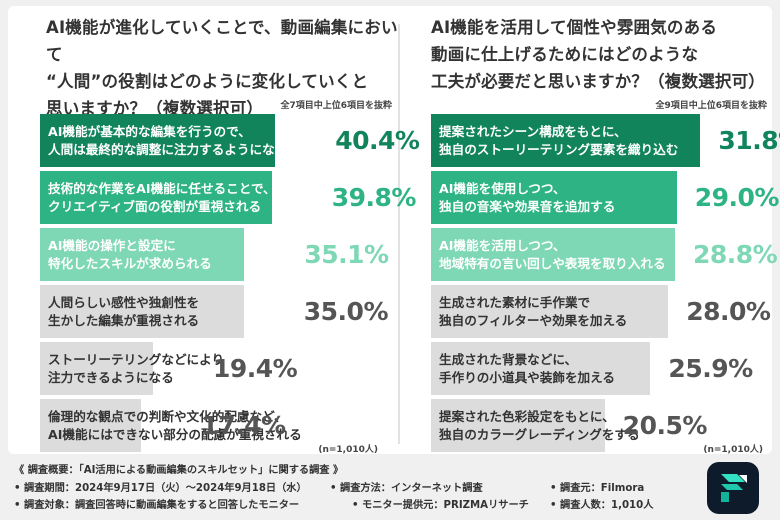 The image size is (780, 520). What do you see at coordinates (406, 488) in the screenshot?
I see `survey-method: • 調査方法：インターネット調査` at bounding box center [406, 488].